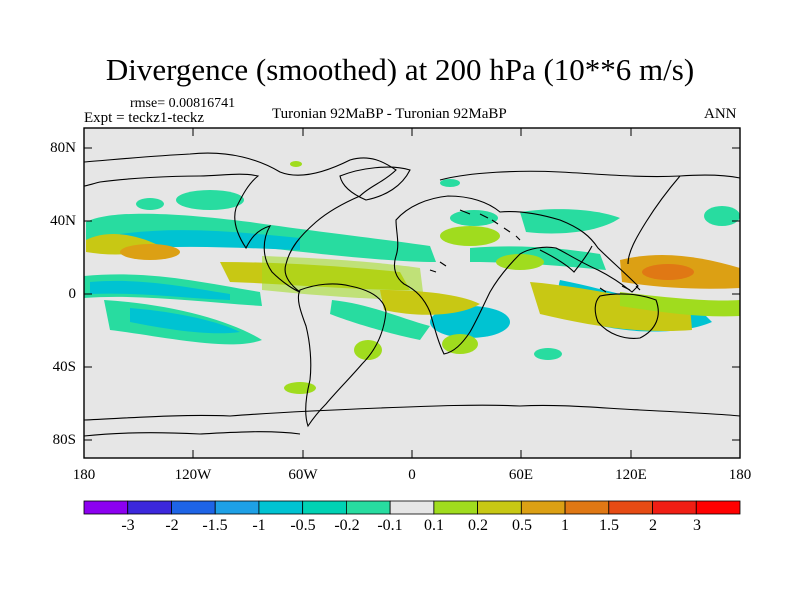 This screenshot has height=600, width=800. I want to click on colorbar-label: -2, so click(172, 525).